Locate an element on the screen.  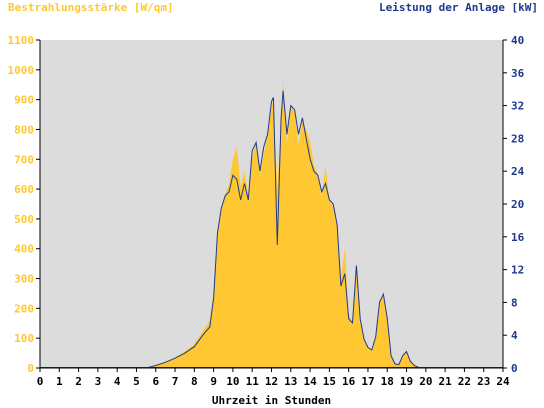
left-tick-label: 500 is located at coordinates (24, 219).